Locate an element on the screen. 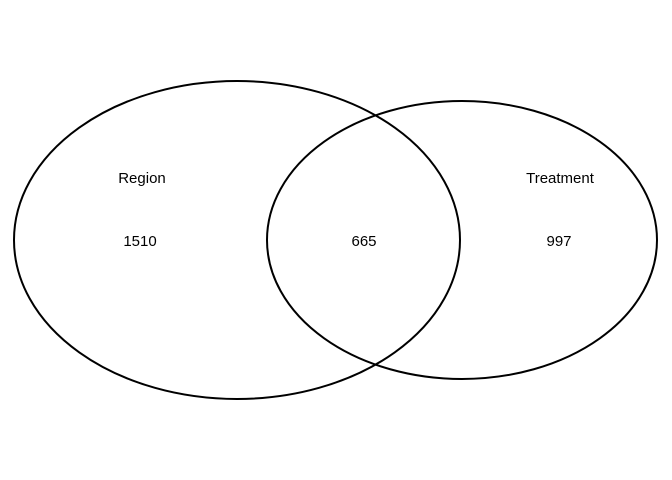 The height and width of the screenshot is (480, 672). count-intersection: 665 is located at coordinates (363, 241).